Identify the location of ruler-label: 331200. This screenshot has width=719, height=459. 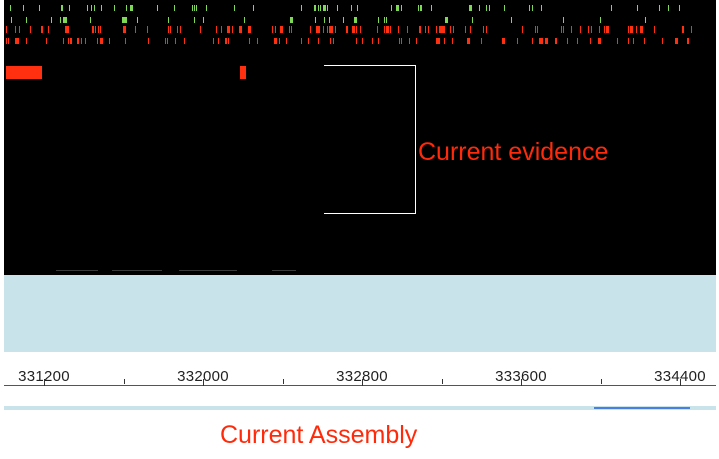
(44, 376).